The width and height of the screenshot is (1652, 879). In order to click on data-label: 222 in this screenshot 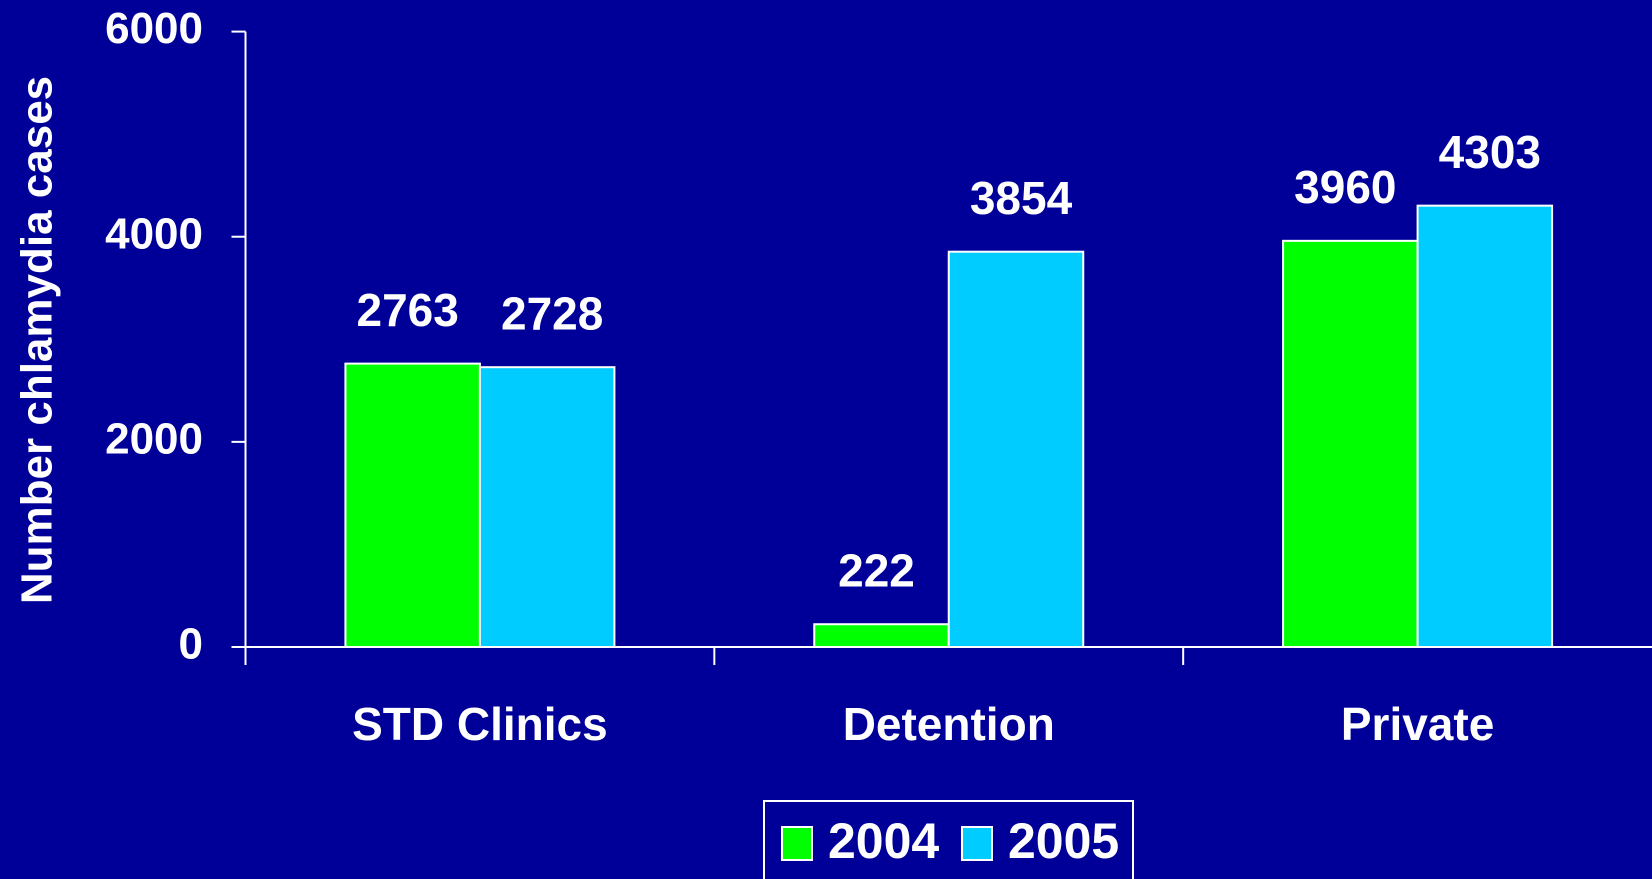, I will do `click(876, 570)`.